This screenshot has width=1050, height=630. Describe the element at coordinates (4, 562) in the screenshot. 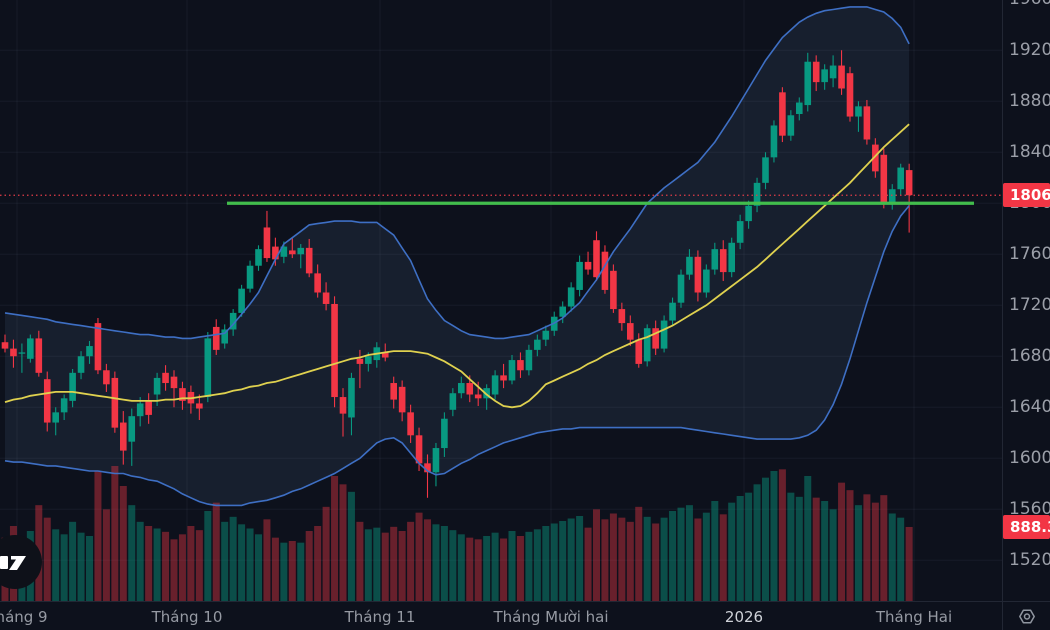

I see `tv-logo-glyph` at that location.